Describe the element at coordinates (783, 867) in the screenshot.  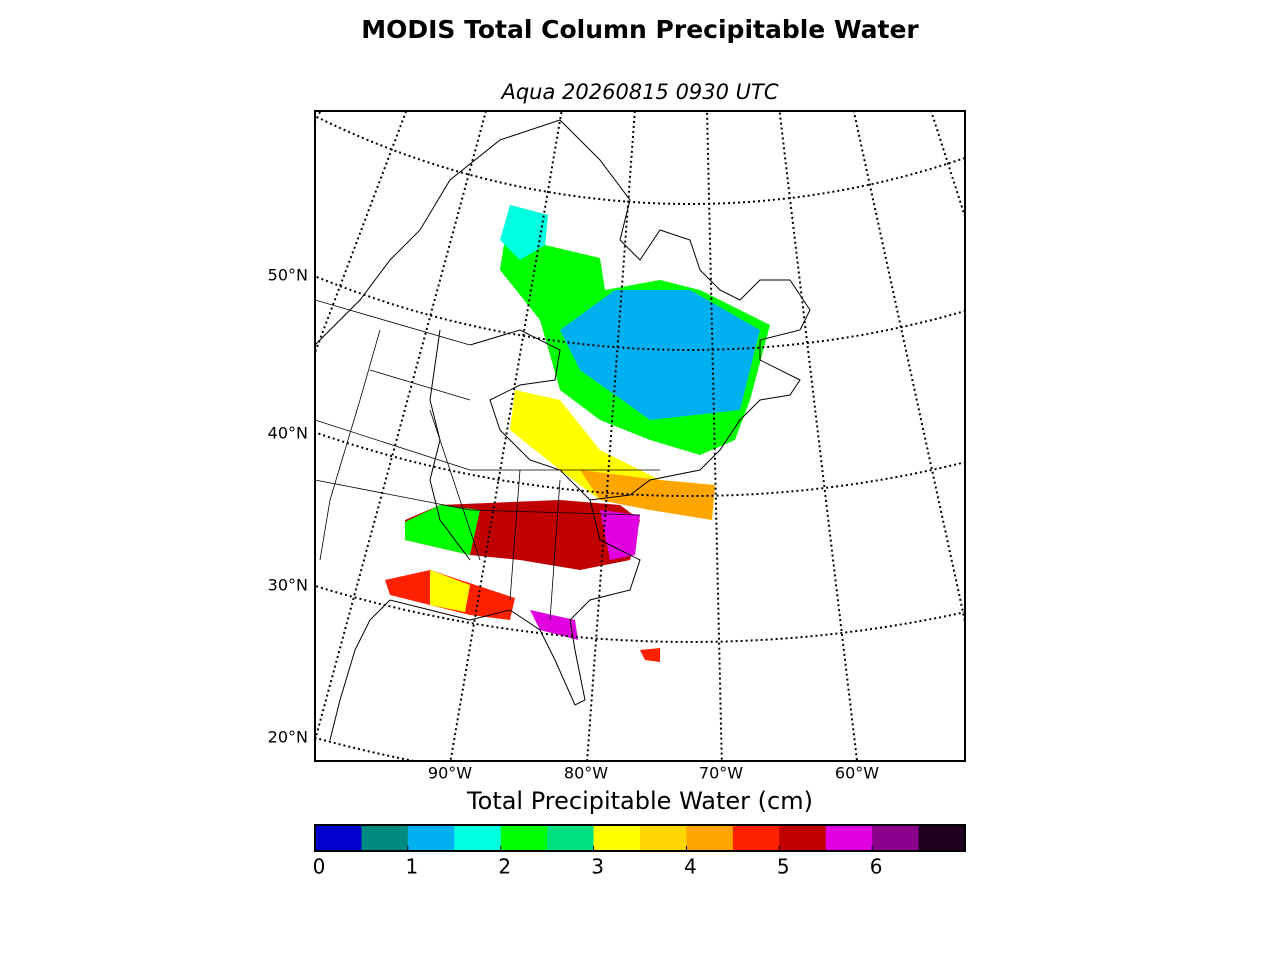
I see `colorbar-tick-label: 5` at that location.